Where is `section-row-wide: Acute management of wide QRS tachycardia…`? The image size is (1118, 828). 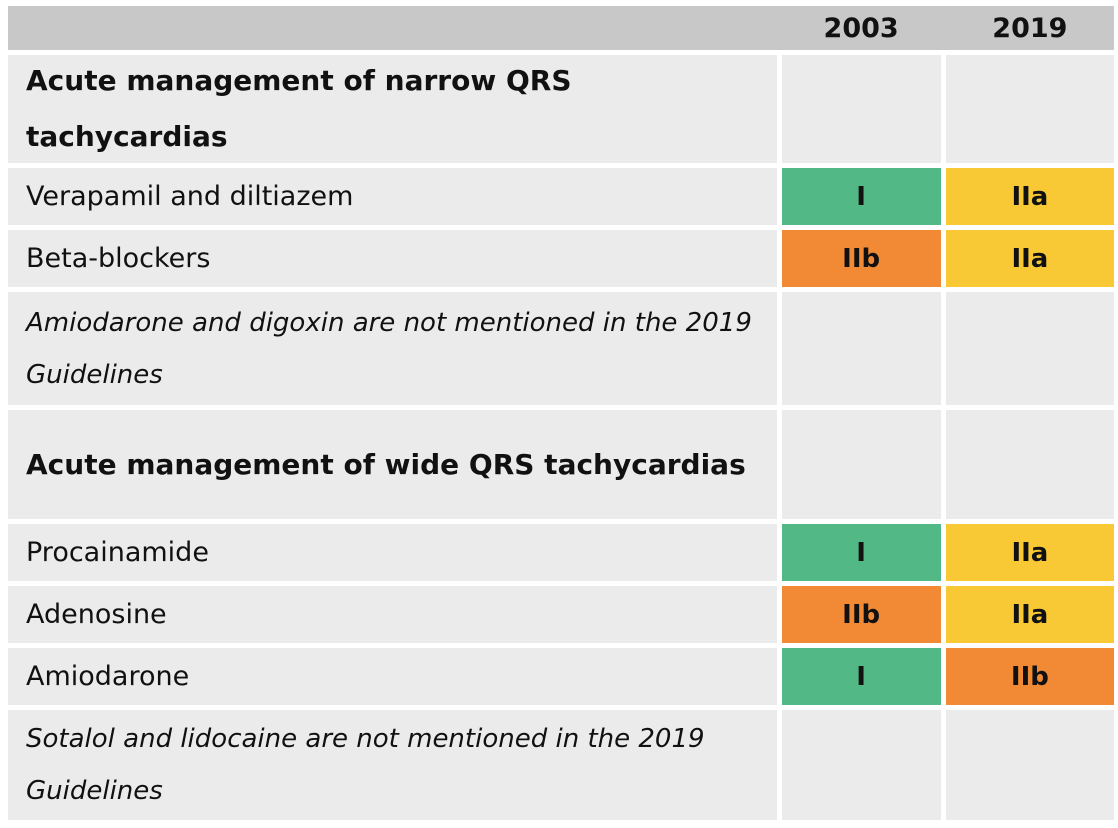
section-row-wide: Acute management of wide QRS tachycardia… is located at coordinates (561, 464).